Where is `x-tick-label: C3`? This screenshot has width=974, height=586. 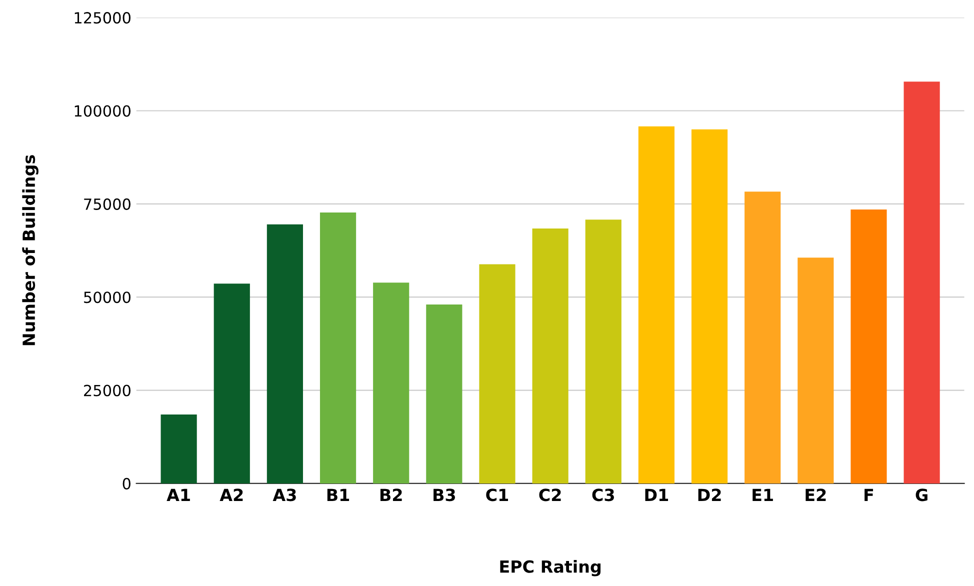
x-tick-label: C3 is located at coordinates (603, 495).